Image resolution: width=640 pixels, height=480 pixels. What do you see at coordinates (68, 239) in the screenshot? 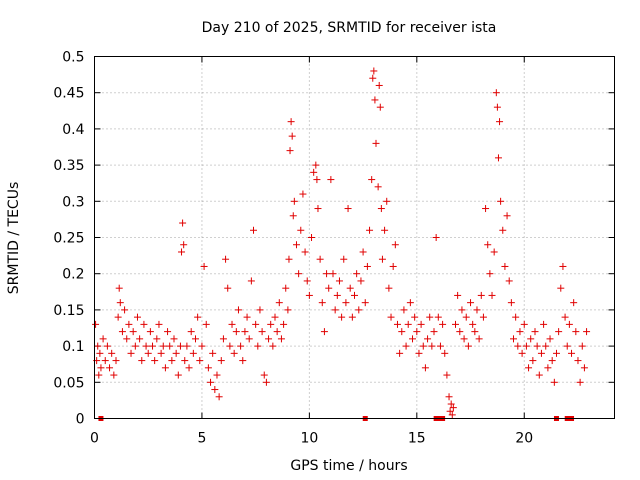
I see `y-tick-label: 0.25` at bounding box center [68, 239].